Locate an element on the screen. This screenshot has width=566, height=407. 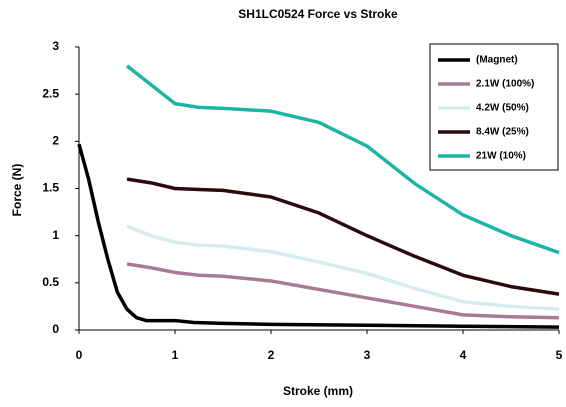
y-tick-label: 1 is located at coordinates (55, 235).